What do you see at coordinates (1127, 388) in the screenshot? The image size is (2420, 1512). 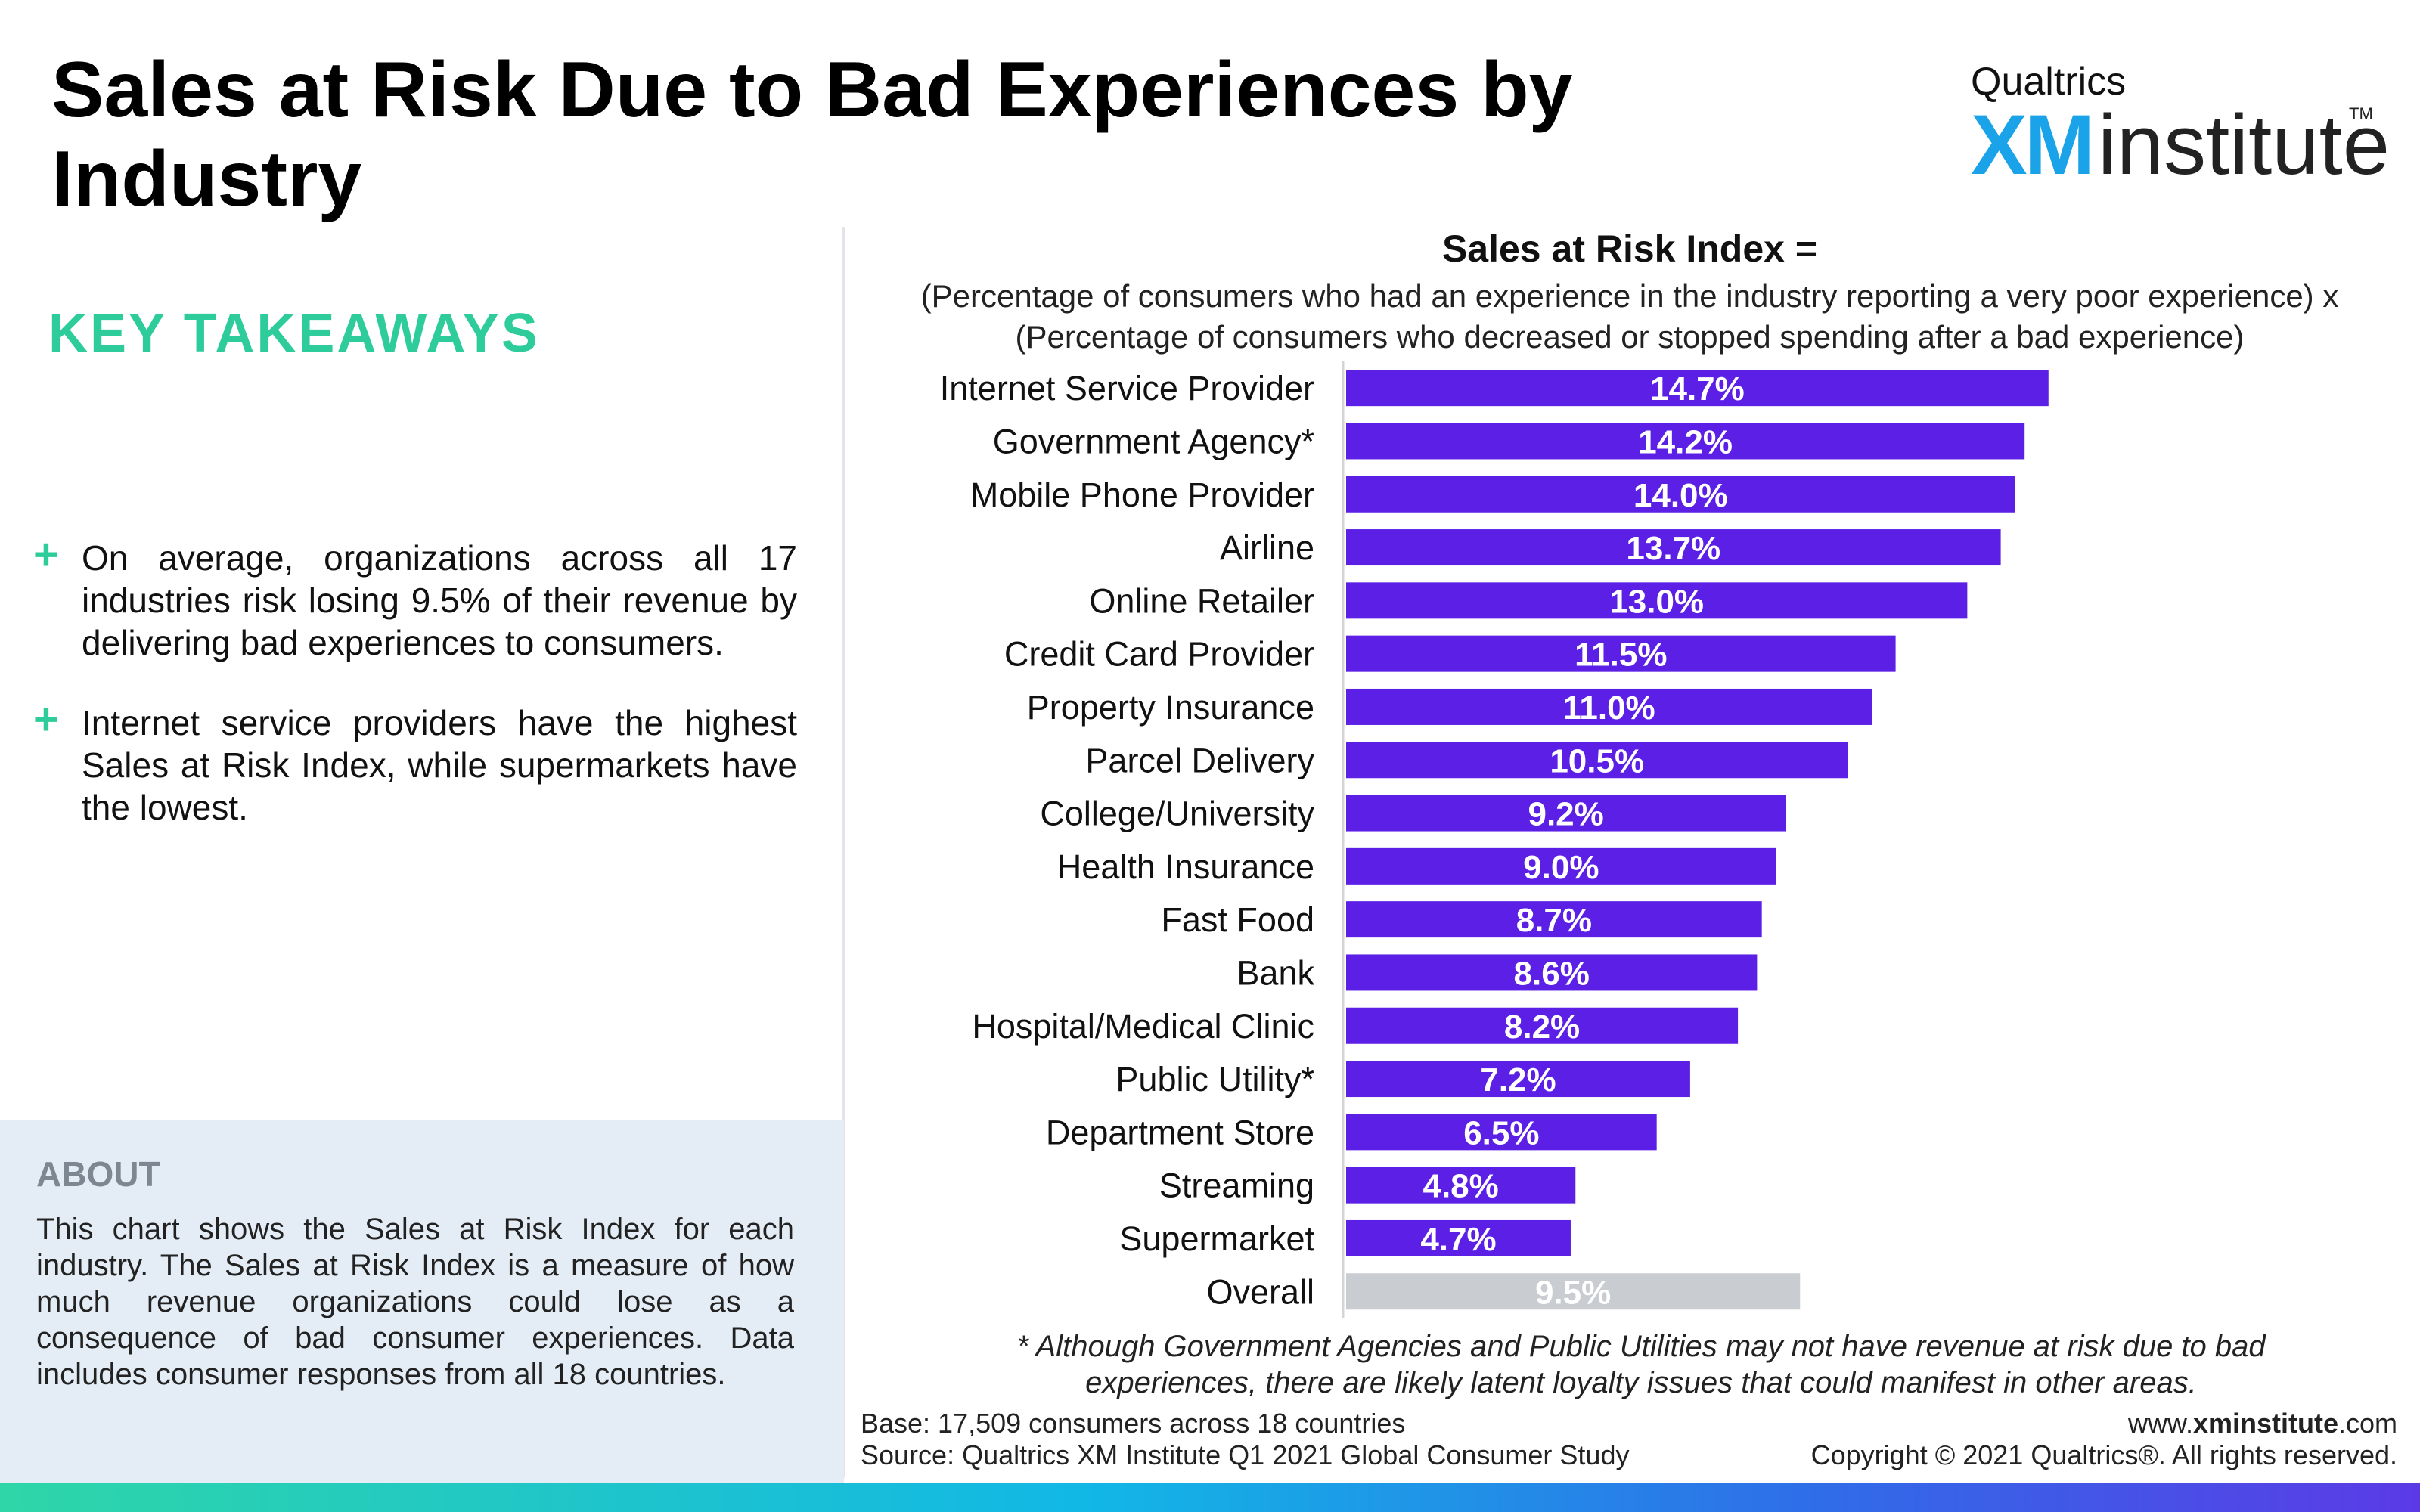 I see `category-label: Internet Service Provider` at bounding box center [1127, 388].